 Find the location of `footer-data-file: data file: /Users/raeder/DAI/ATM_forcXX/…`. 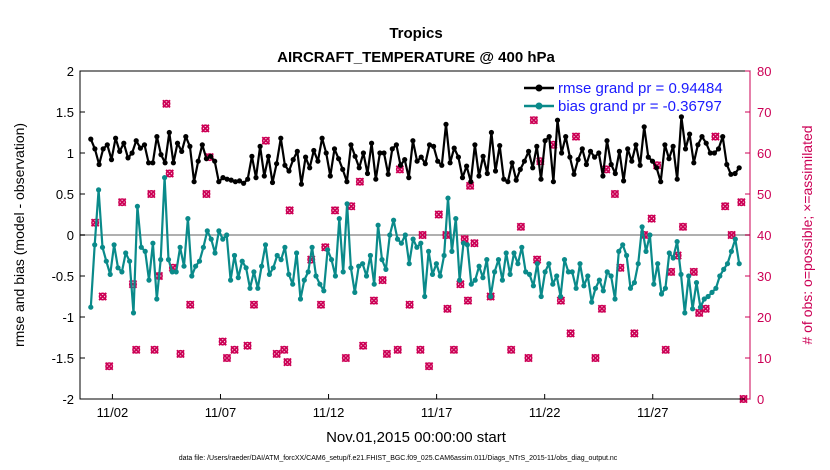

footer-data-file: data file: /Users/raeder/DAI/ATM_forcXX/… is located at coordinates (398, 458).